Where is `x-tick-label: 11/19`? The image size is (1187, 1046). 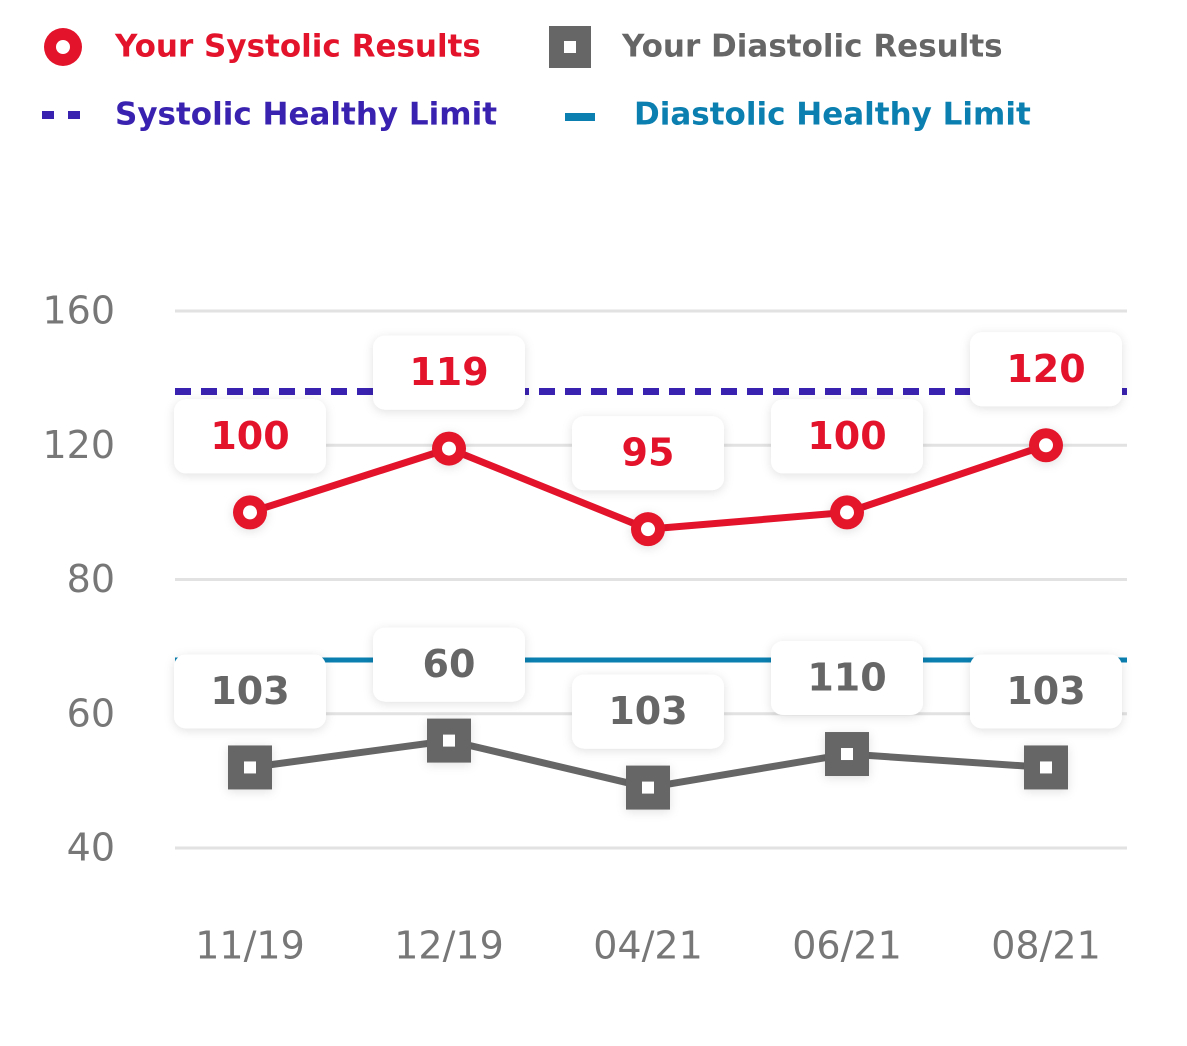
x-tick-label: 11/19 is located at coordinates (250, 946).